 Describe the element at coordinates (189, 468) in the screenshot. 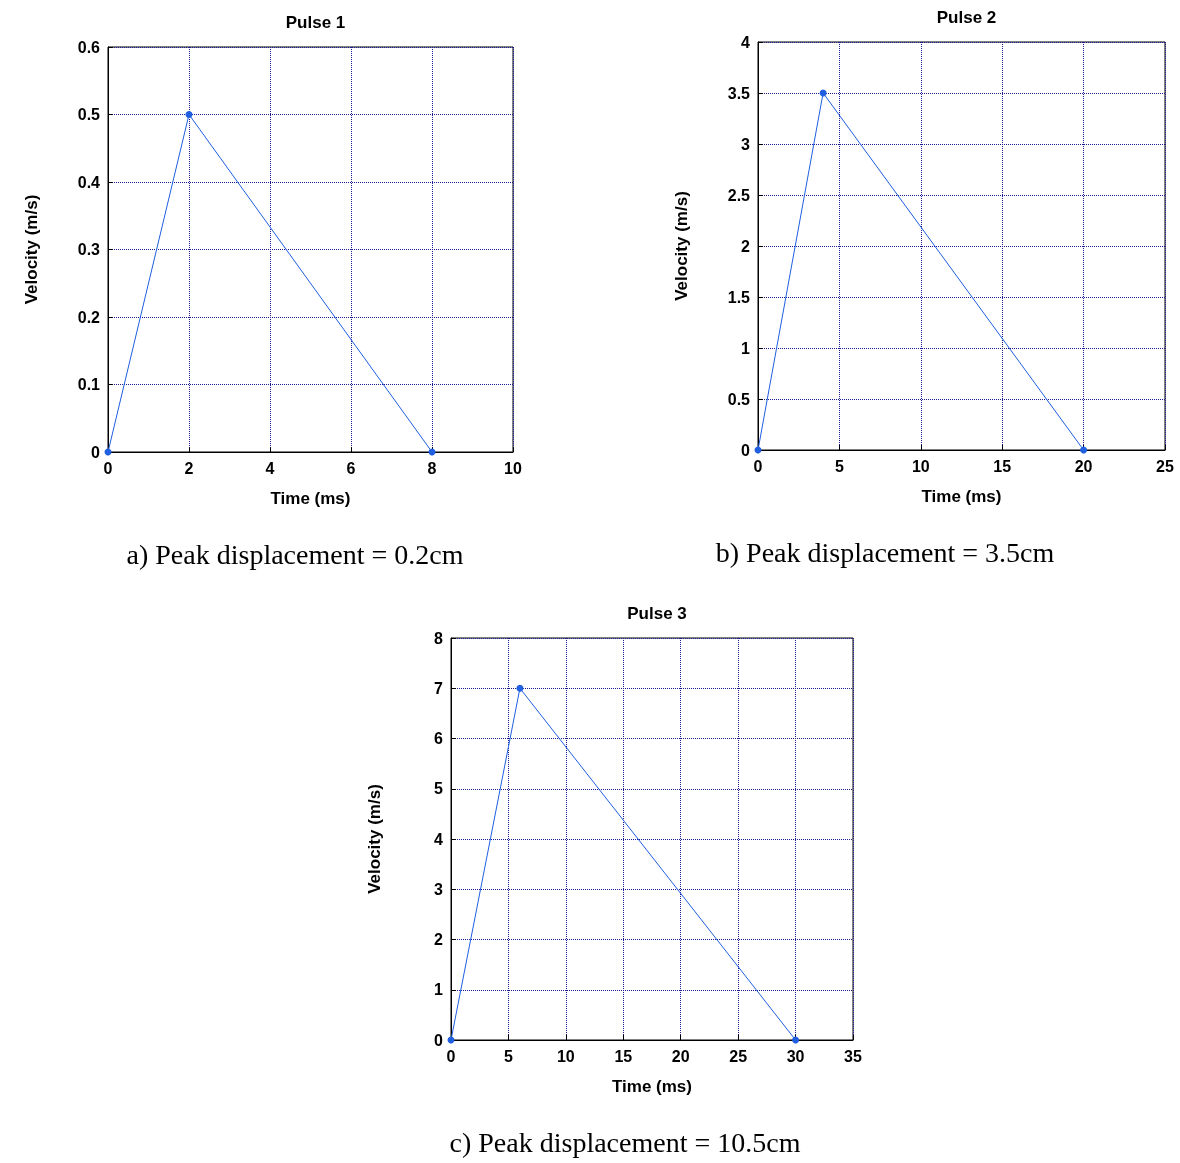

I see `x-tick-label: 2` at that location.